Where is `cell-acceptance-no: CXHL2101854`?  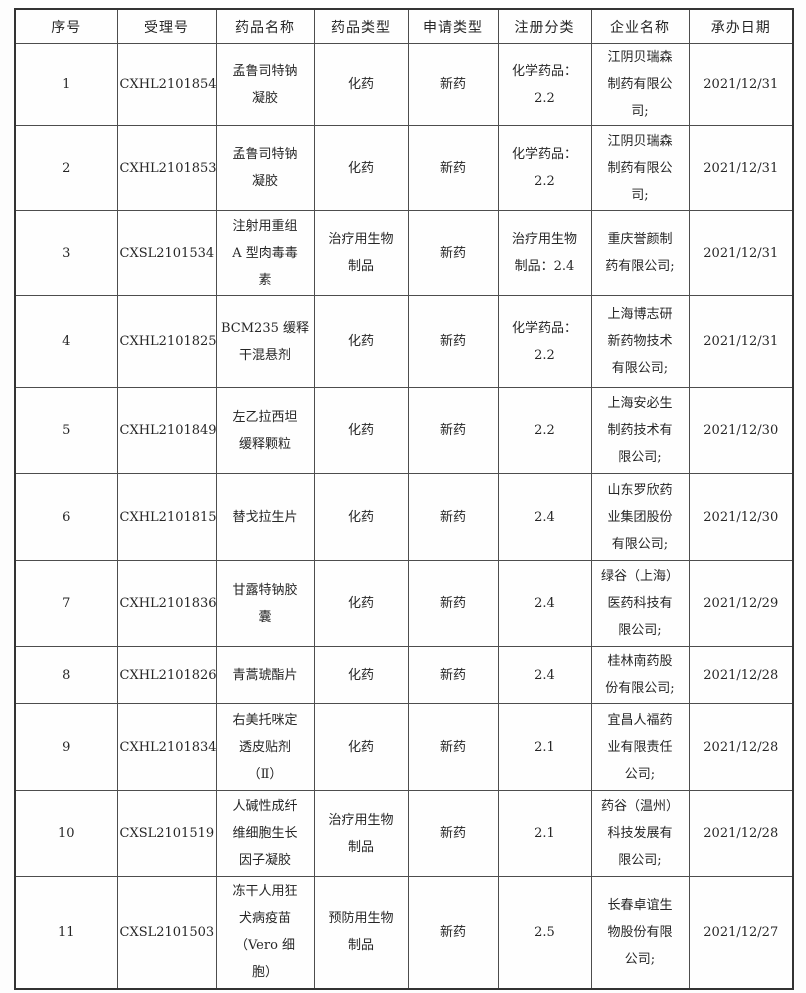 cell-acceptance-no: CXHL2101854 is located at coordinates (166, 84).